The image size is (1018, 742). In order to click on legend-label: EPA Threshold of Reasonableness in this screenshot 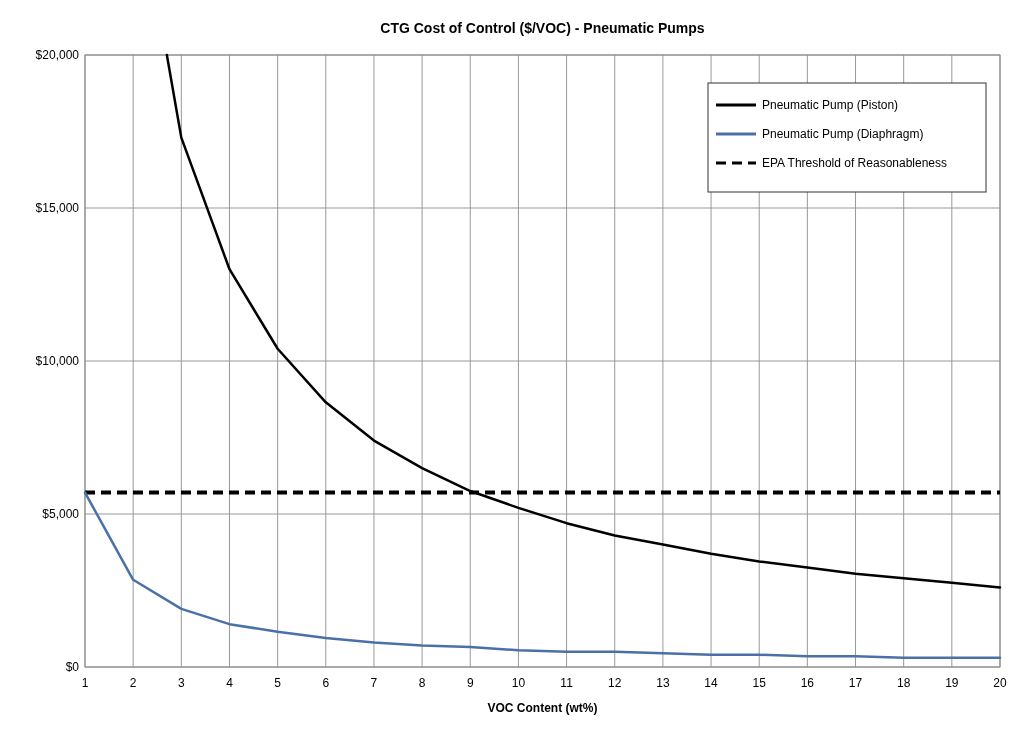, I will do `click(855, 163)`.